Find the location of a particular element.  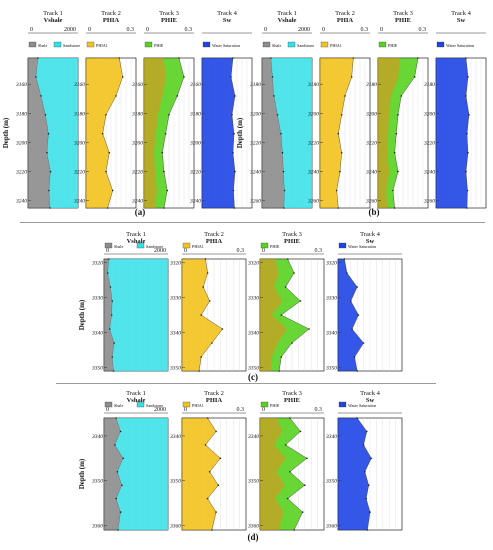

legend-label: Sandstone is located at coordinates (154, 246).